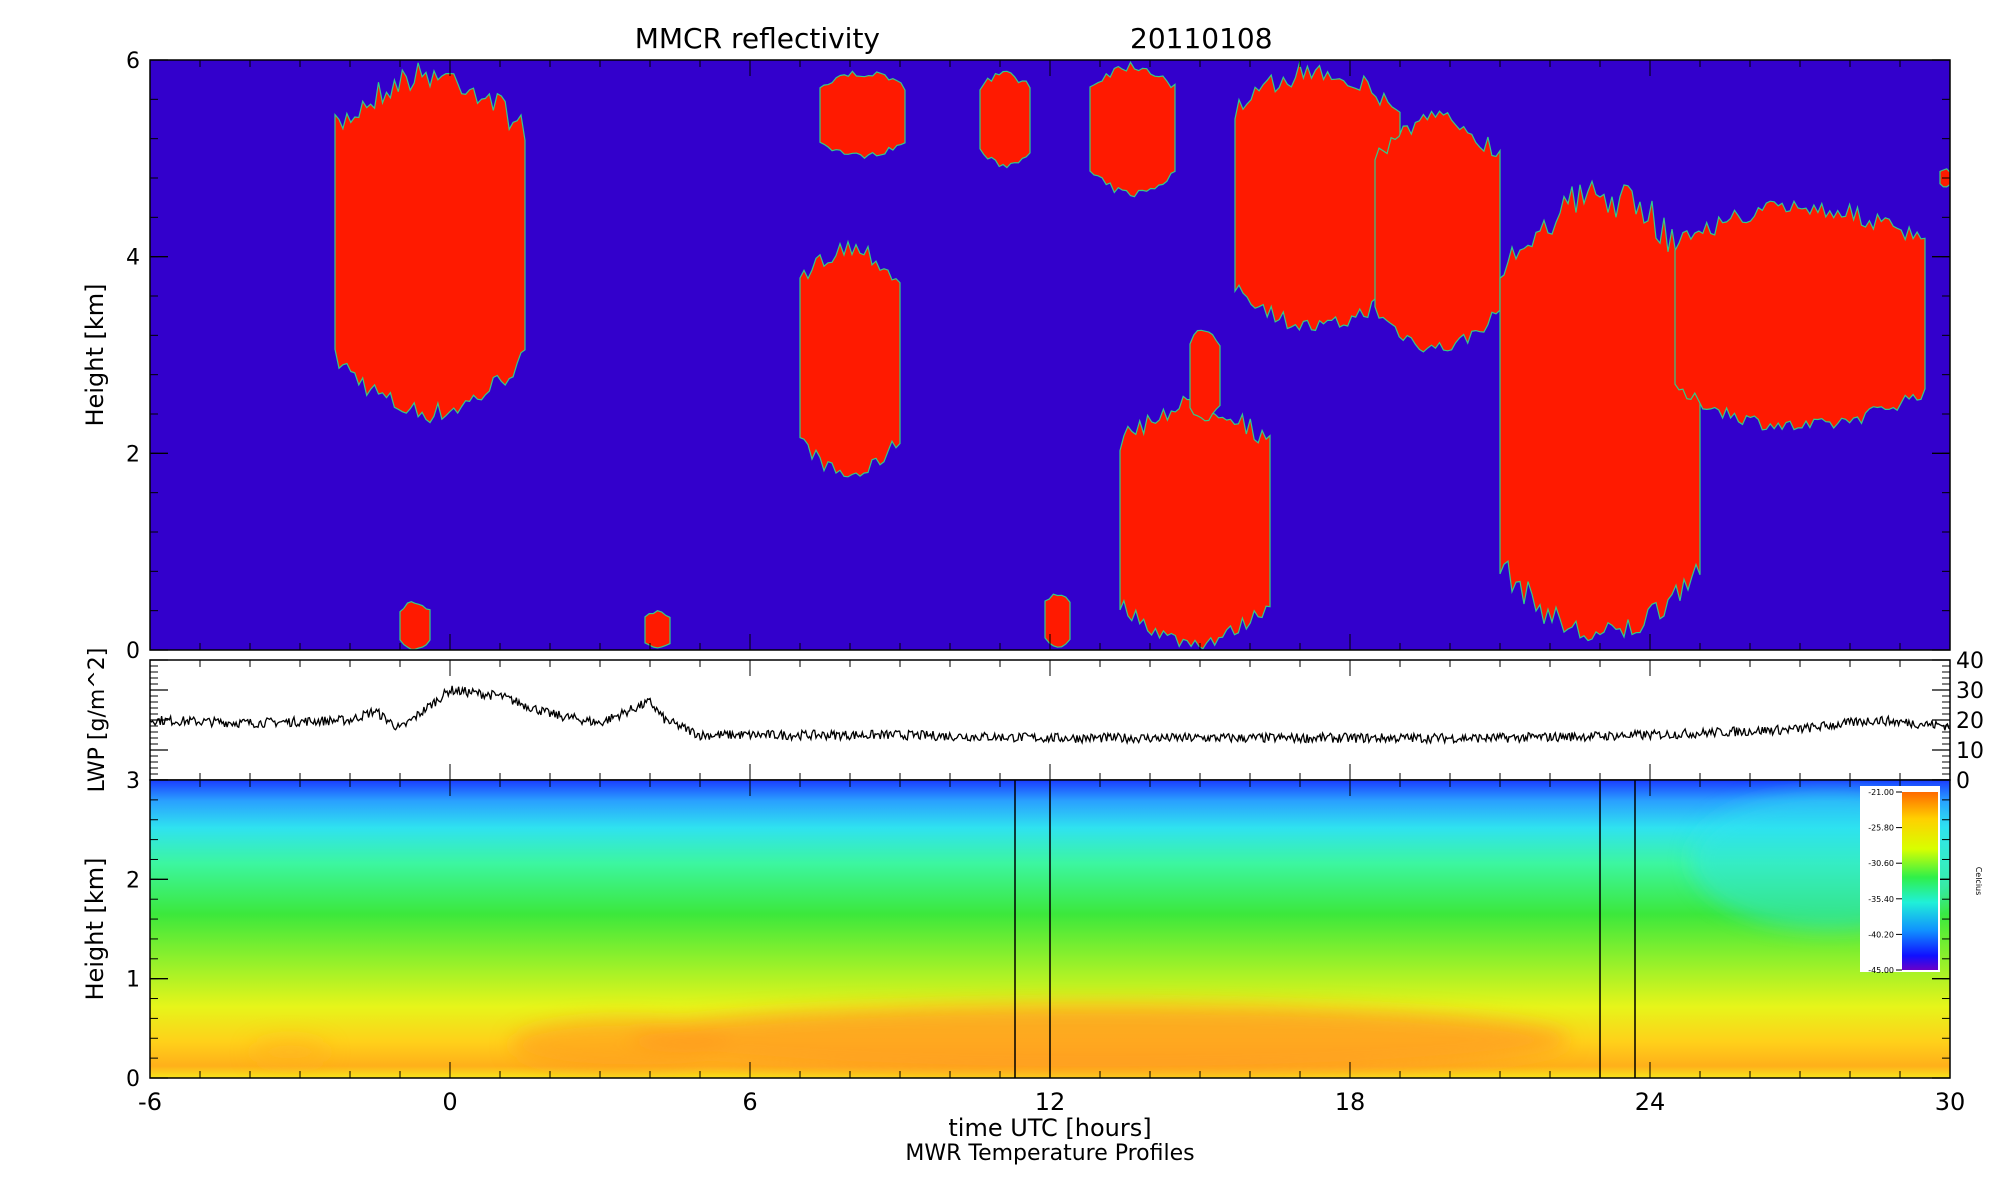 This screenshot has width=2000, height=1200. Describe the element at coordinates (133, 781) in the screenshot. I see `y-tick-label: 3` at that location.